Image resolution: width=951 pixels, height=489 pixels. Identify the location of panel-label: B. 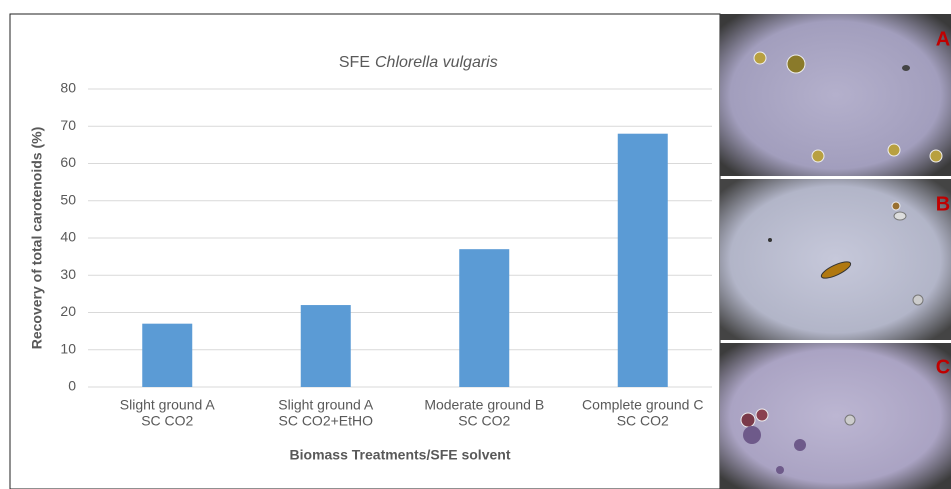
(943, 204).